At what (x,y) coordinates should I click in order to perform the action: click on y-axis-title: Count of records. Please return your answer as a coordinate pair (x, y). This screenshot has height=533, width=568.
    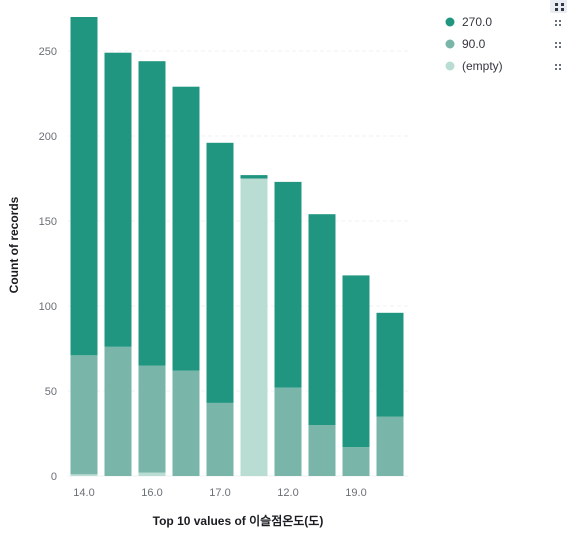
    Looking at the image, I should click on (14, 244).